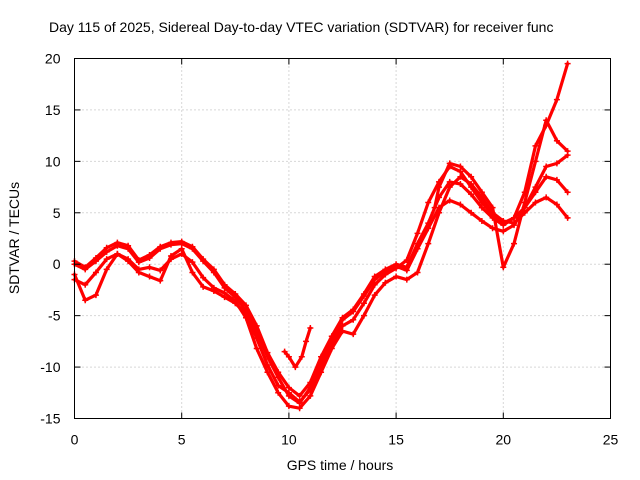  Describe the element at coordinates (50, 419) in the screenshot. I see `y-tick-label: -15` at that location.